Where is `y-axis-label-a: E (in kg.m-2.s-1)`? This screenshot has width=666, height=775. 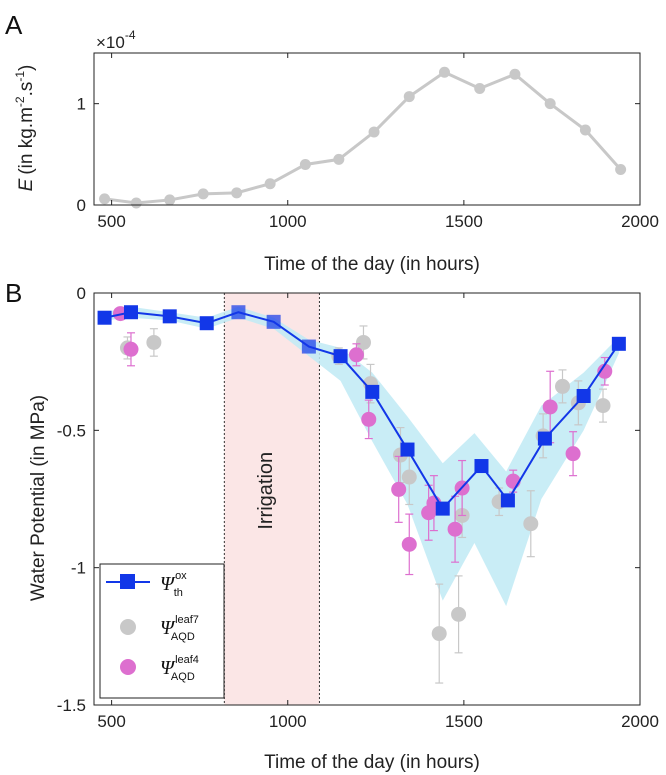
y-axis-label-a: E (in kg.m-2.s-1) is located at coordinates (25, 128).